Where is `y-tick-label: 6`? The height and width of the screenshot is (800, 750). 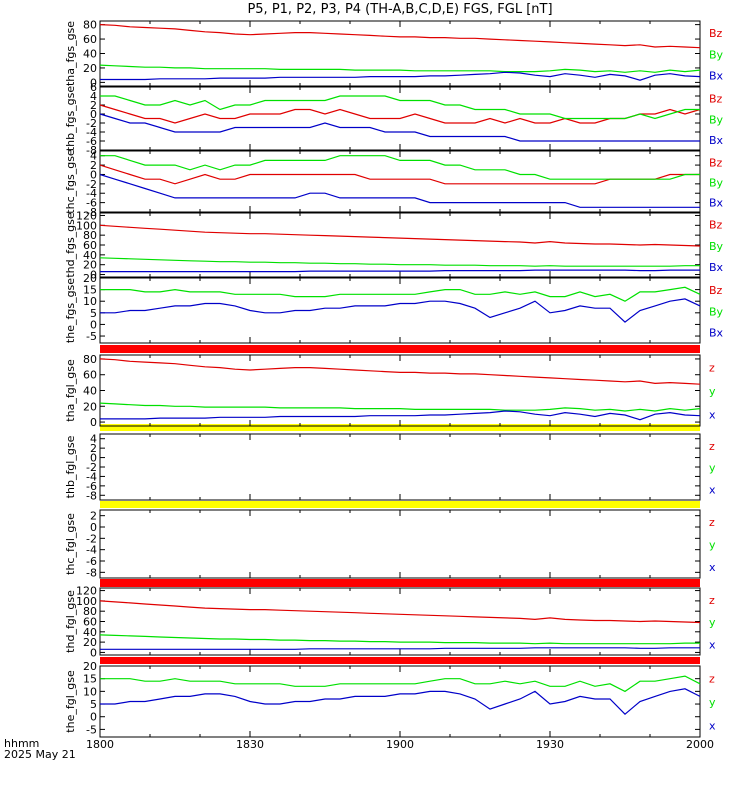 y-tick-label: 6 is located at coordinates (93, 87).